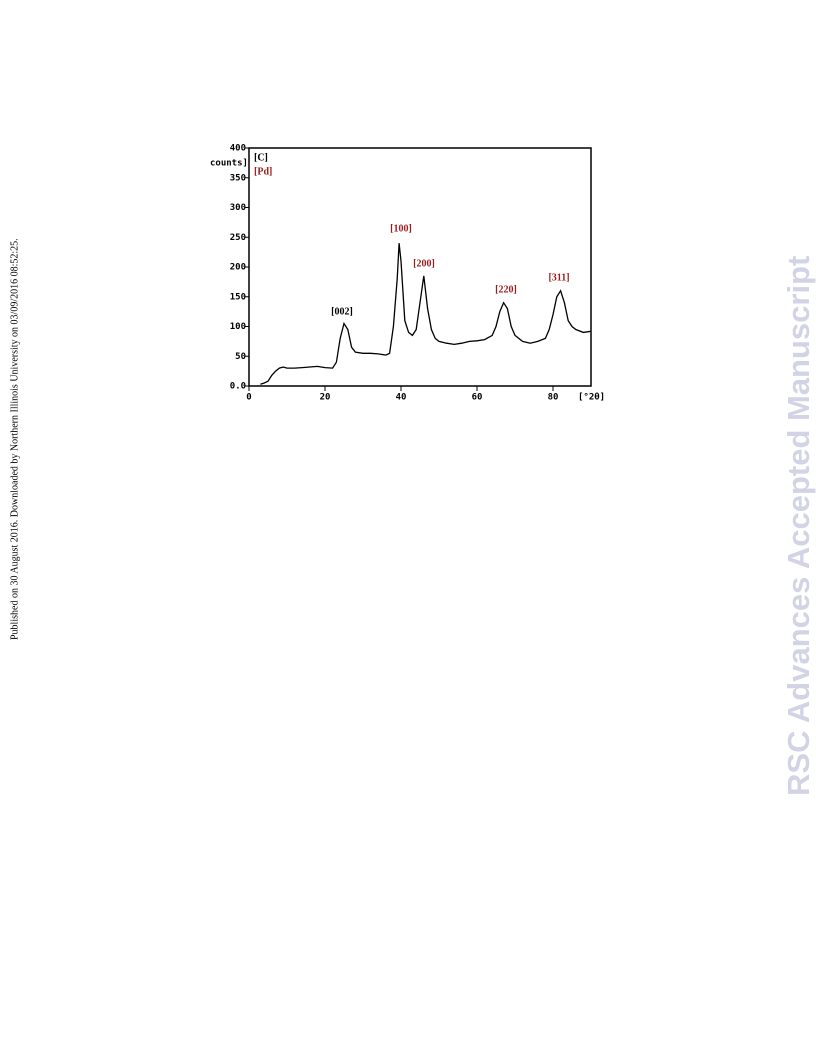 Image resolution: width=816 pixels, height=1056 pixels. Describe the element at coordinates (342, 311) in the screenshot. I see `annotation: [002]` at that location.